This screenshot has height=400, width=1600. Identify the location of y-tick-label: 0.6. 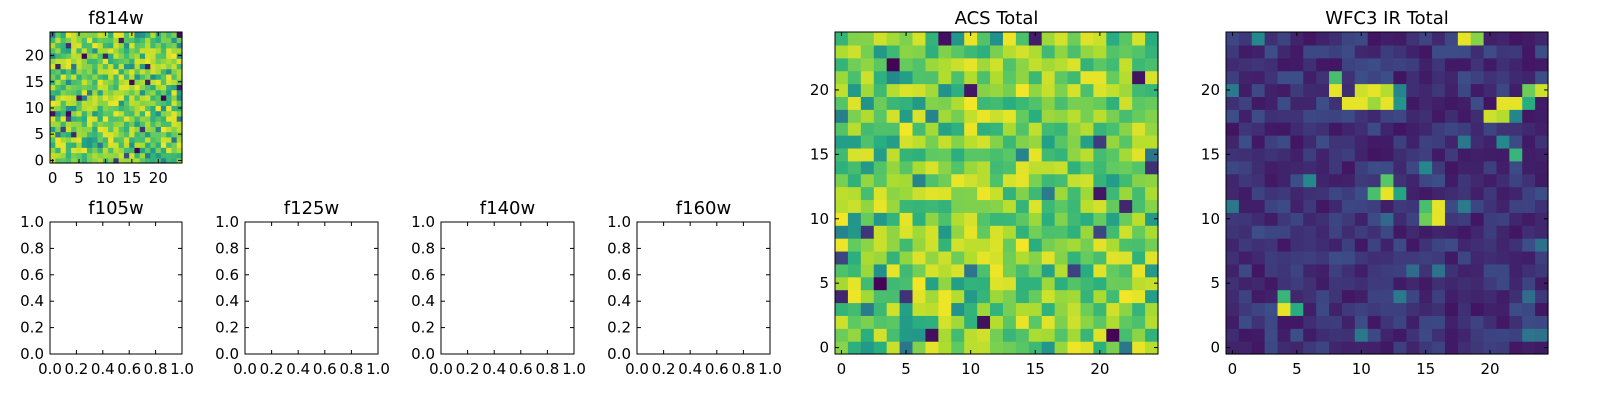
(227, 275).